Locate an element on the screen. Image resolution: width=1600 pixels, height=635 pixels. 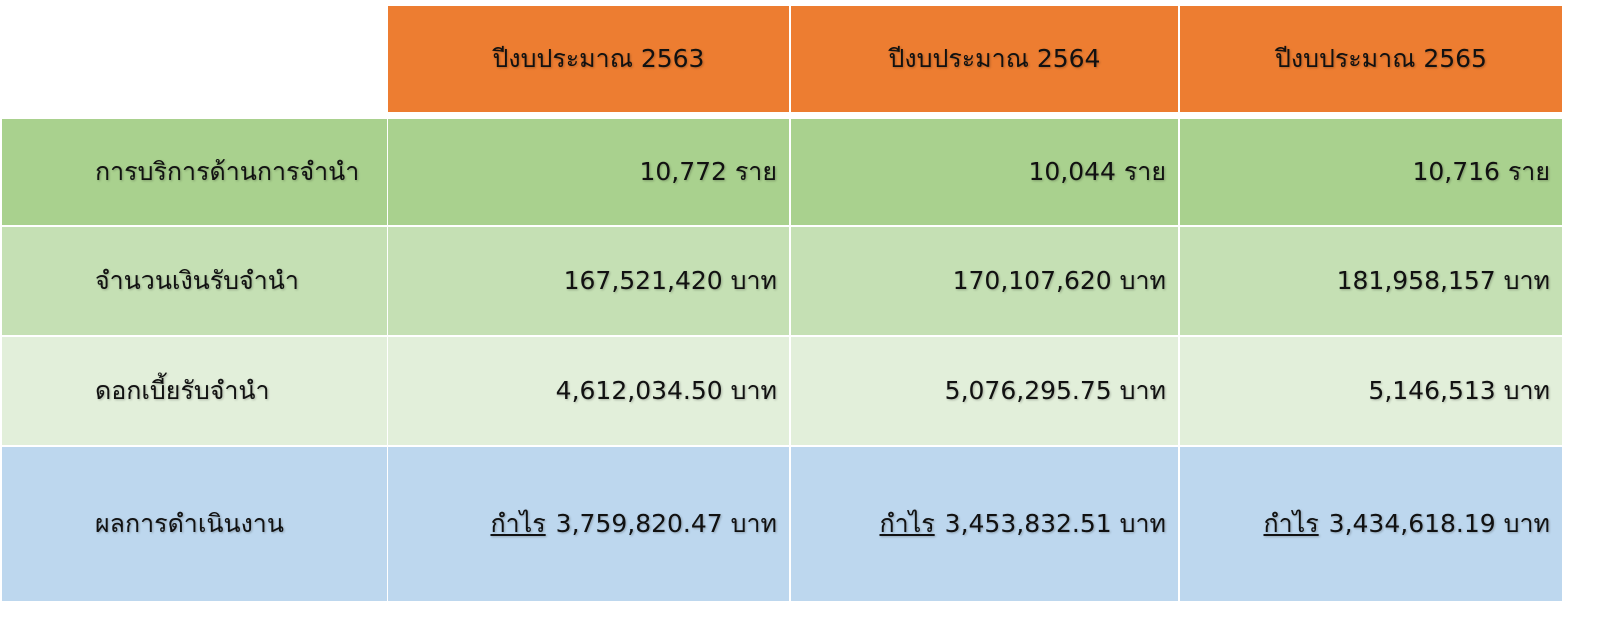
table-cell: 170,107,620 บาท is located at coordinates (984, 281).